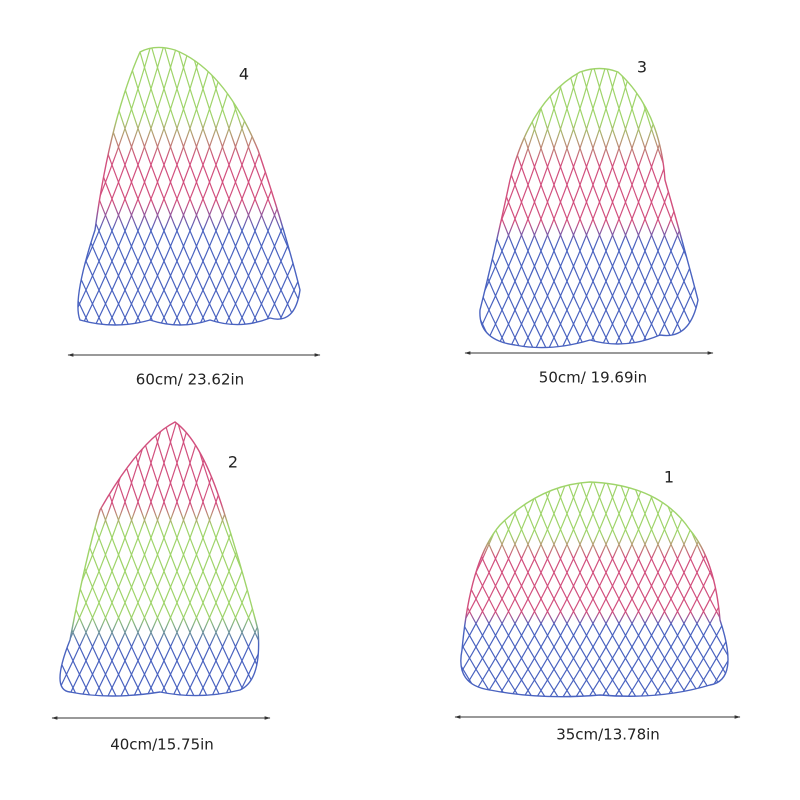 The height and width of the screenshot is (800, 800). What do you see at coordinates (233, 462) in the screenshot?
I see `net-number: 2` at bounding box center [233, 462].